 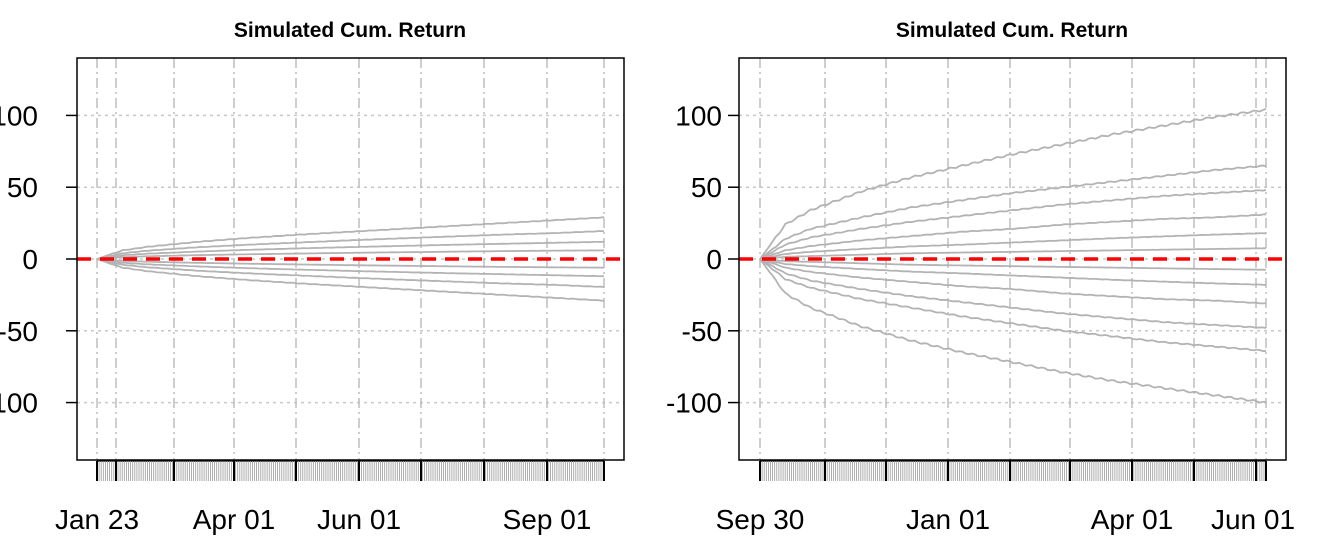 I want to click on x-axis-left: Jan 23 Apr 01 Jun 01 Sep 01, so click(x=330, y=497).